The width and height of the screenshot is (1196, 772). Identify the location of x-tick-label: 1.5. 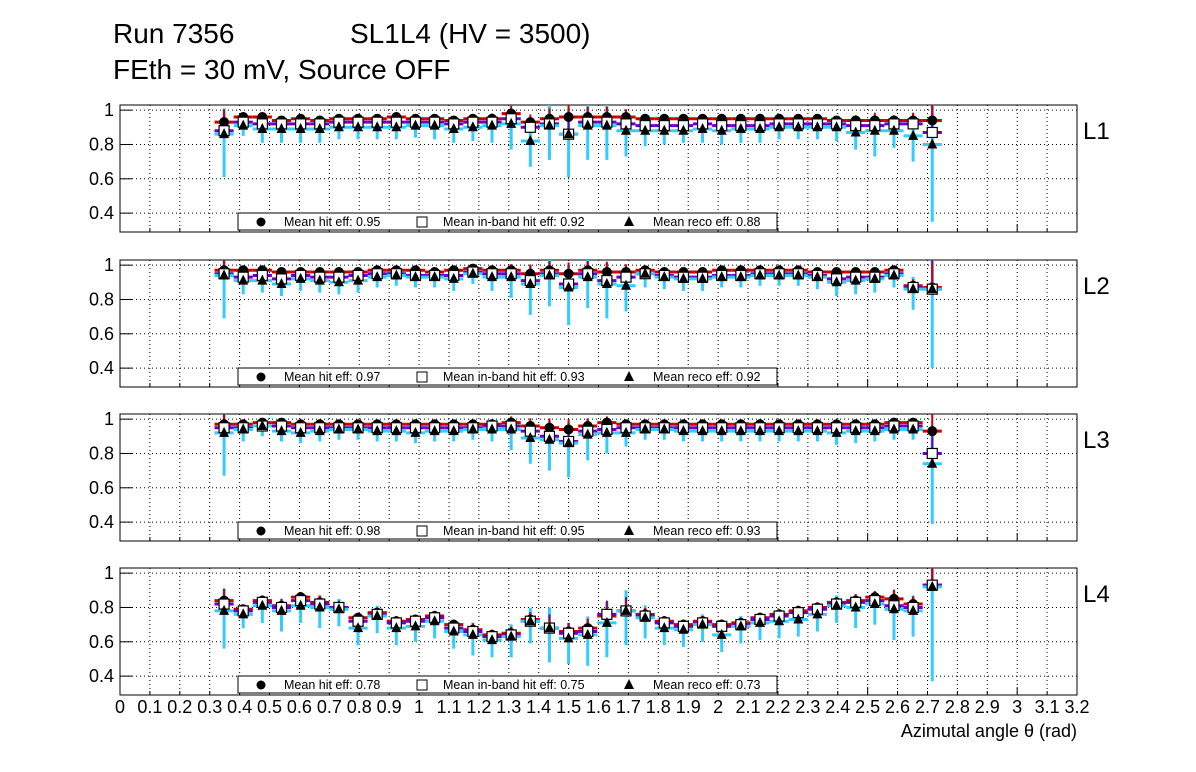
(568, 707).